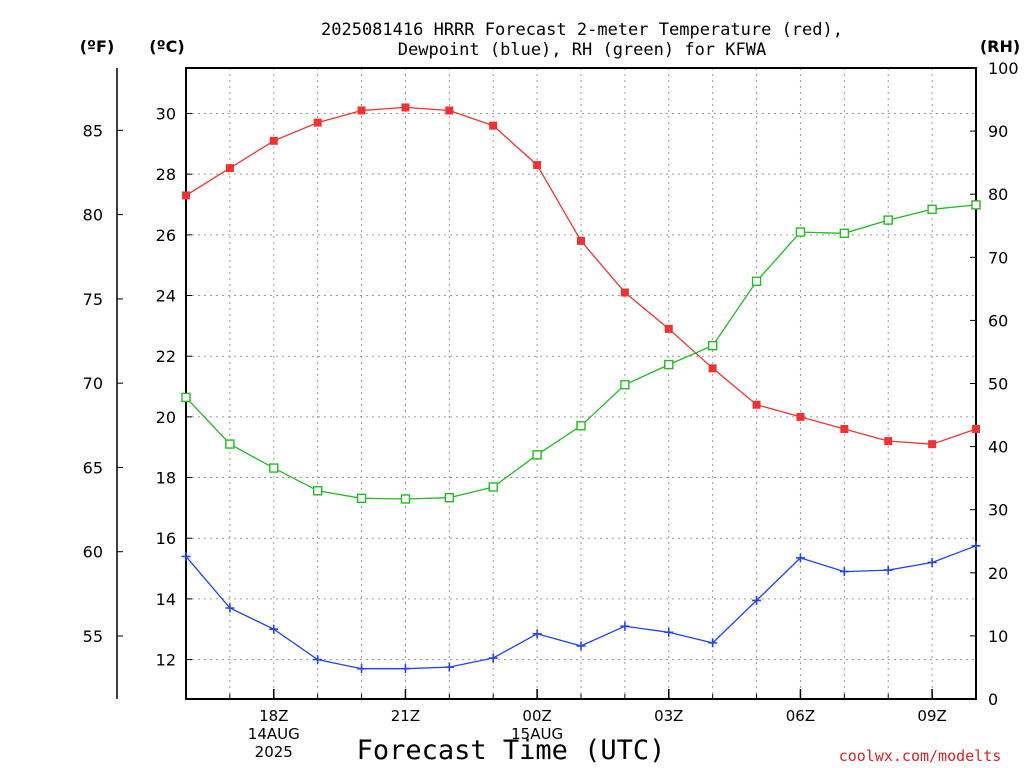 The image size is (1024, 768). What do you see at coordinates (536, 716) in the screenshot?
I see `x-tick-label: 00Z` at bounding box center [536, 716].